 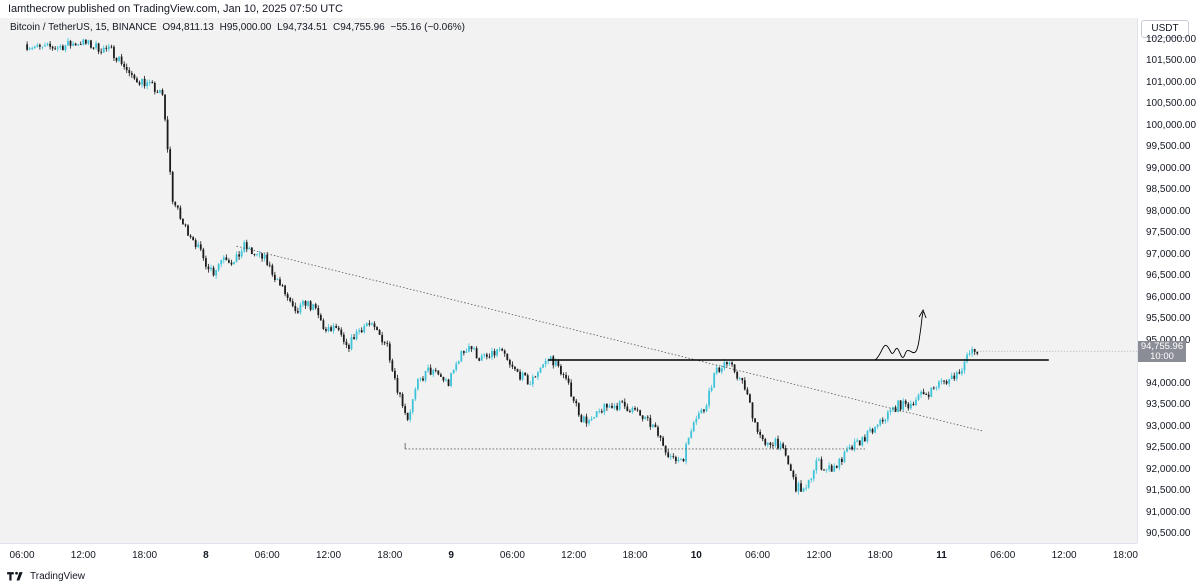 I want to click on symbol-name: Bitcoin / TetherUS, 15, BINANCE, so click(x=83, y=27).